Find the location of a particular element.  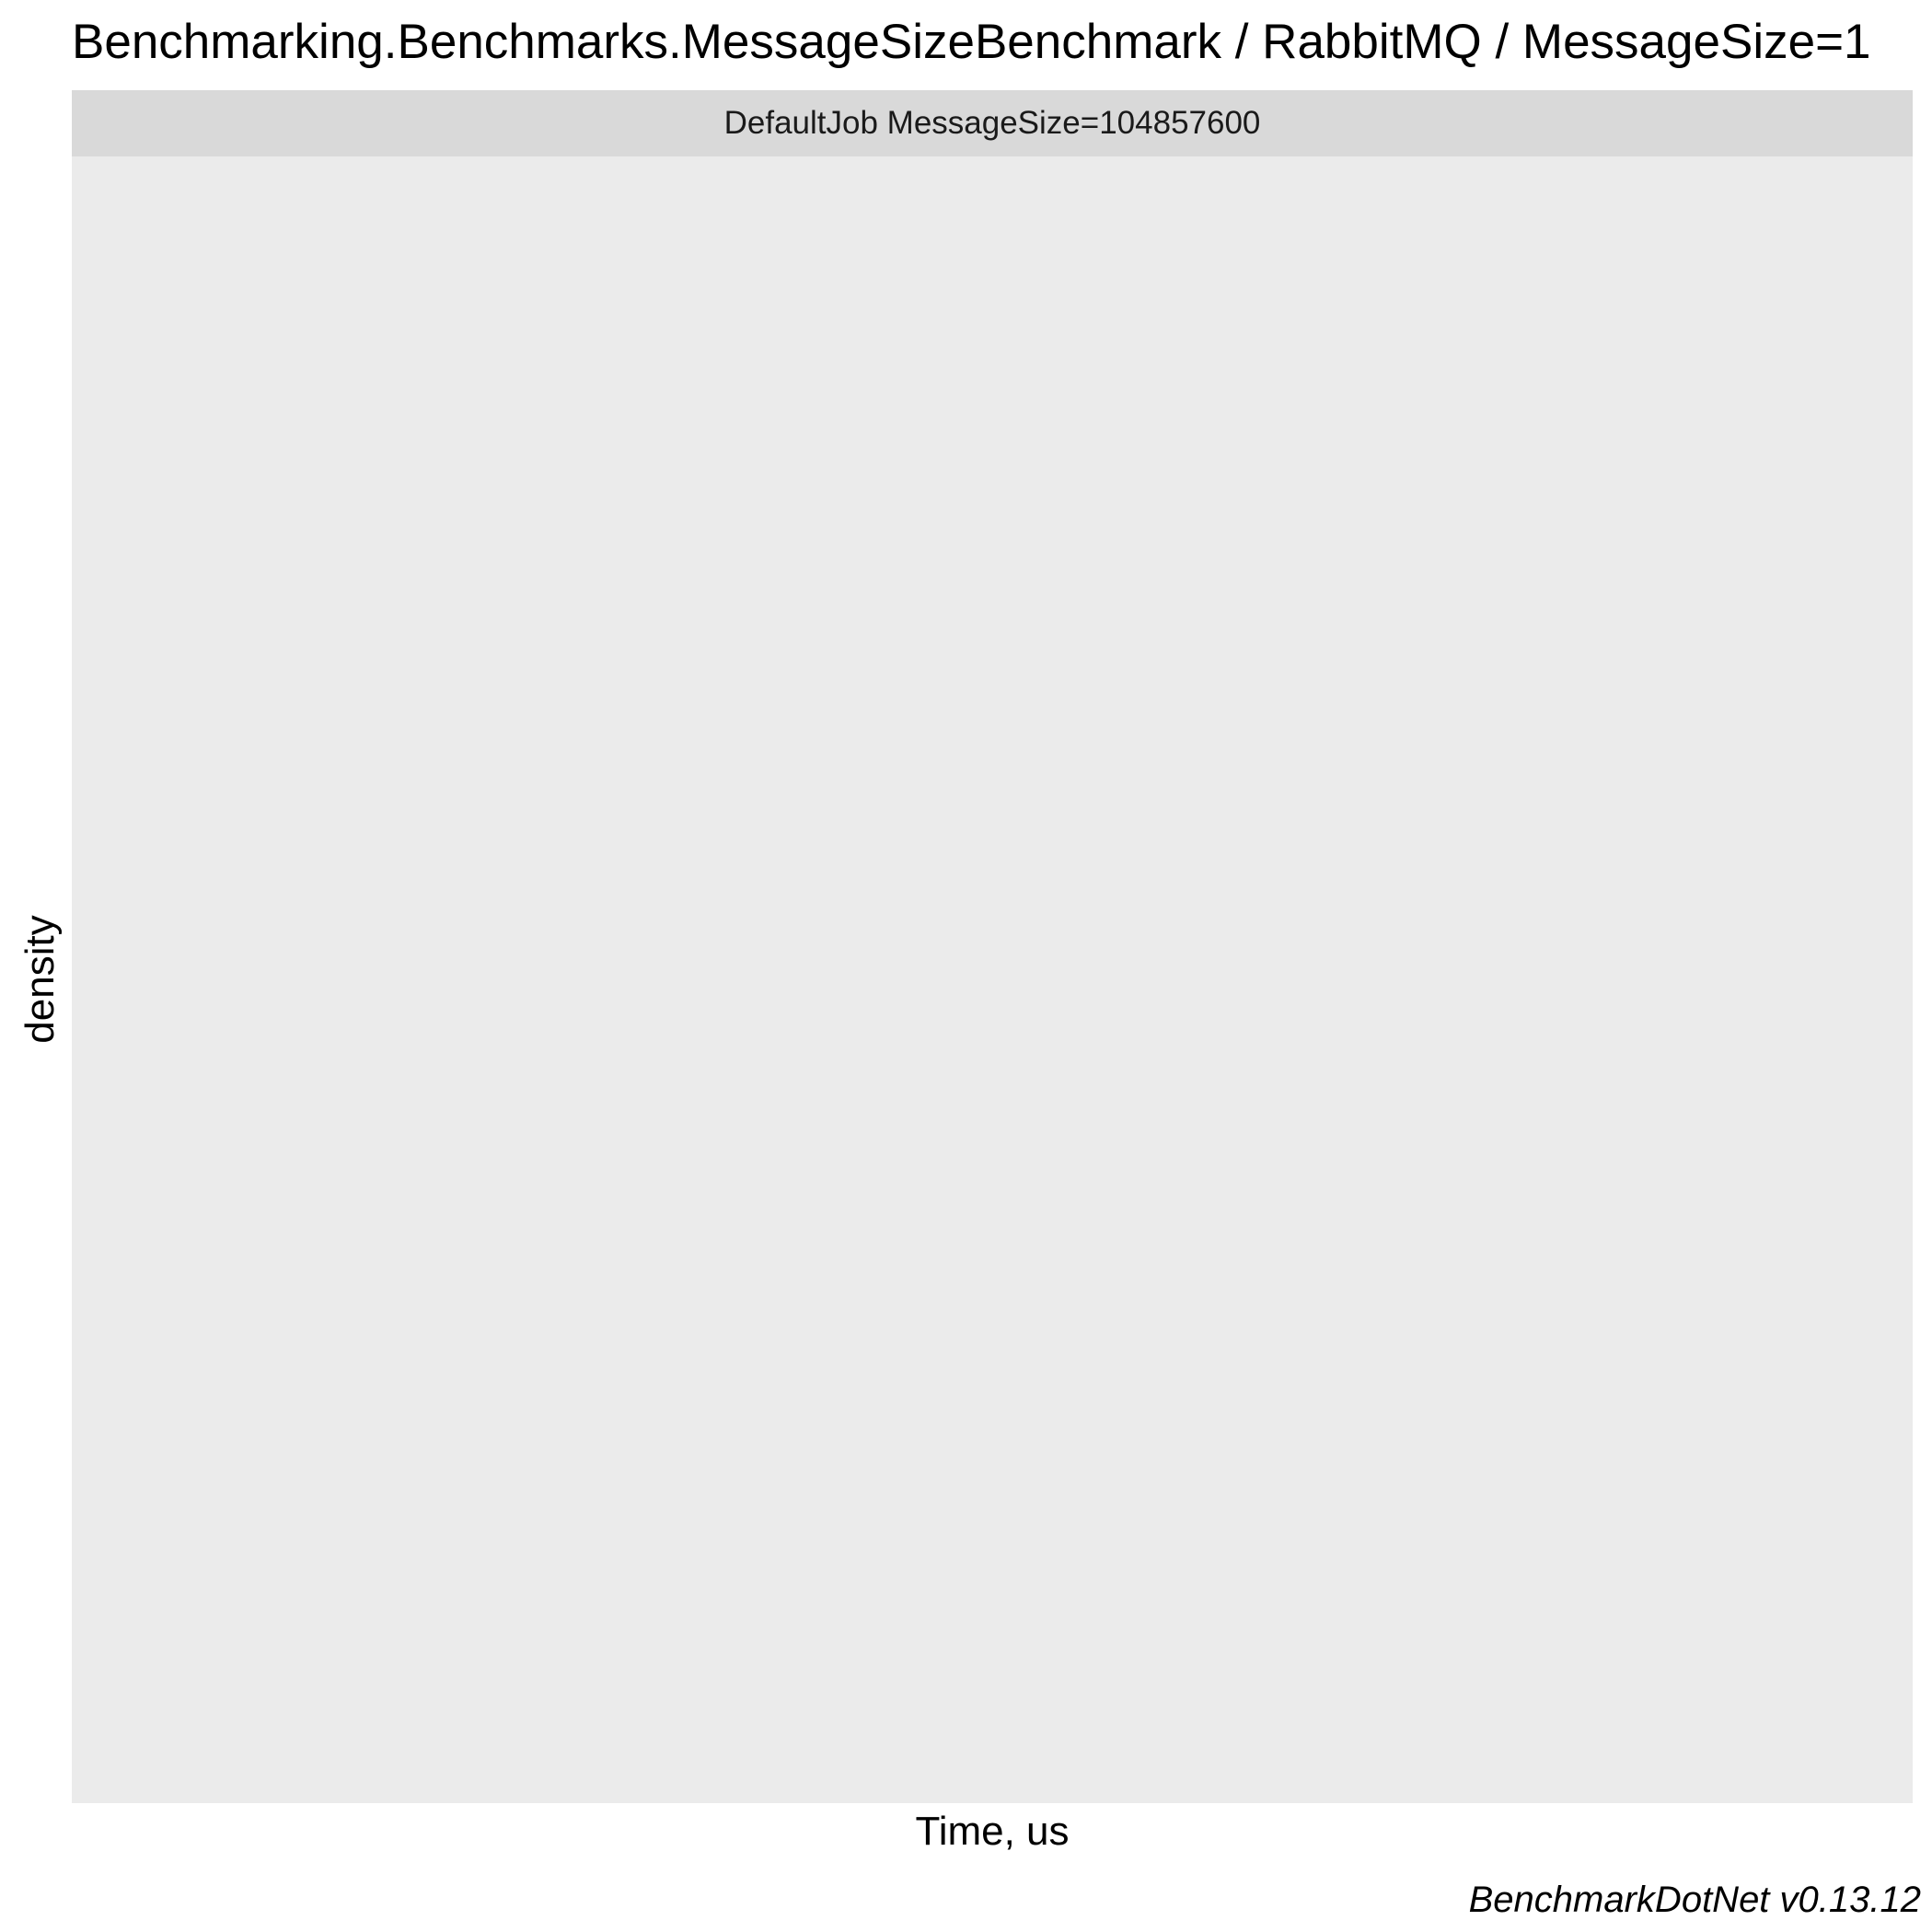

y-axis-label: density is located at coordinates (40, 980).